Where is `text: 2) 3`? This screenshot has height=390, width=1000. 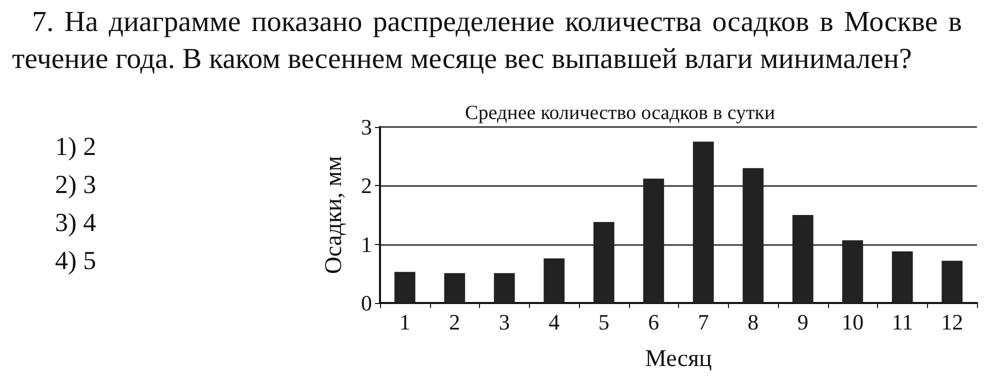 text: 2) 3 is located at coordinates (75, 185).